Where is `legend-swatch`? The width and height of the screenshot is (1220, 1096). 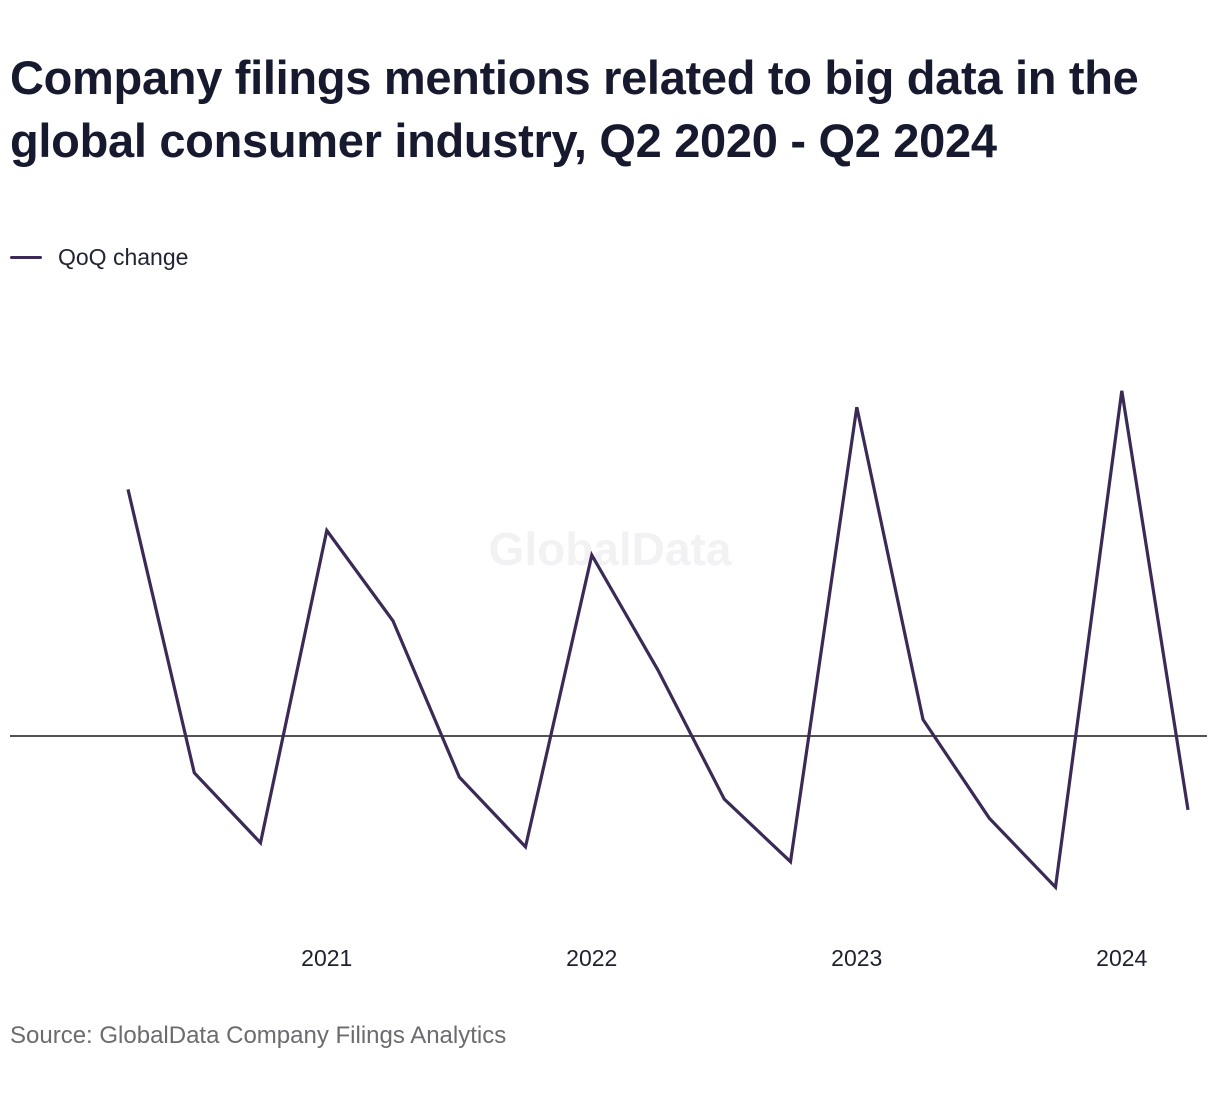
legend-swatch is located at coordinates (26, 257).